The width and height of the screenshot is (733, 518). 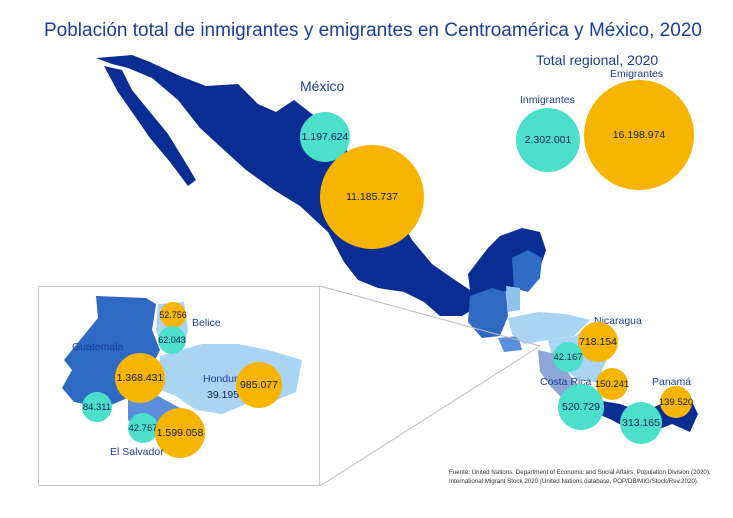 I want to click on el-salvador-immigrants-bubble: 42.767, so click(x=143, y=428).